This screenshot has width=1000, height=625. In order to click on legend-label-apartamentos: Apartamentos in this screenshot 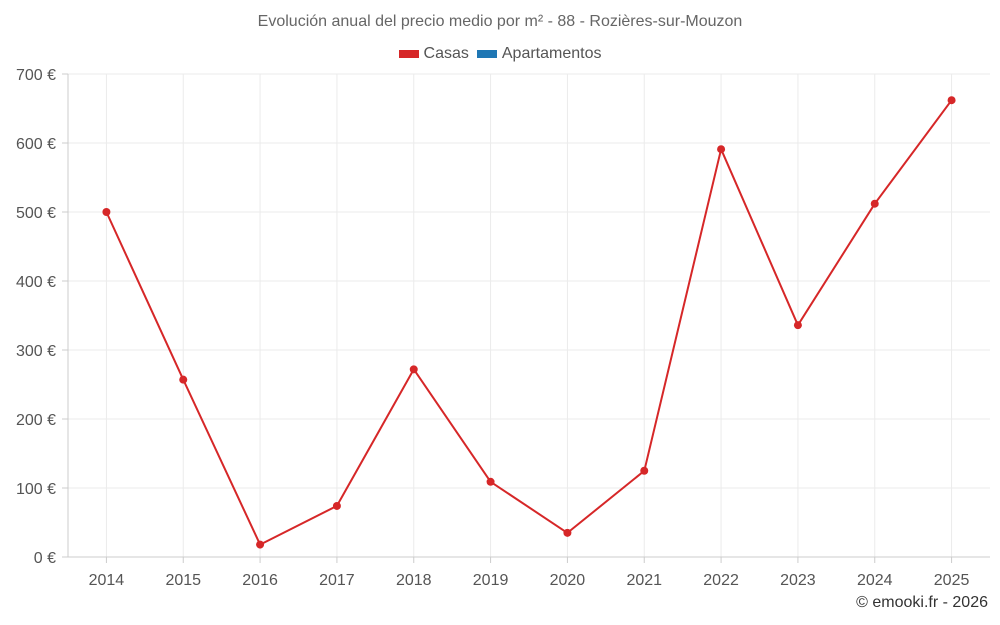, I will do `click(551, 53)`.